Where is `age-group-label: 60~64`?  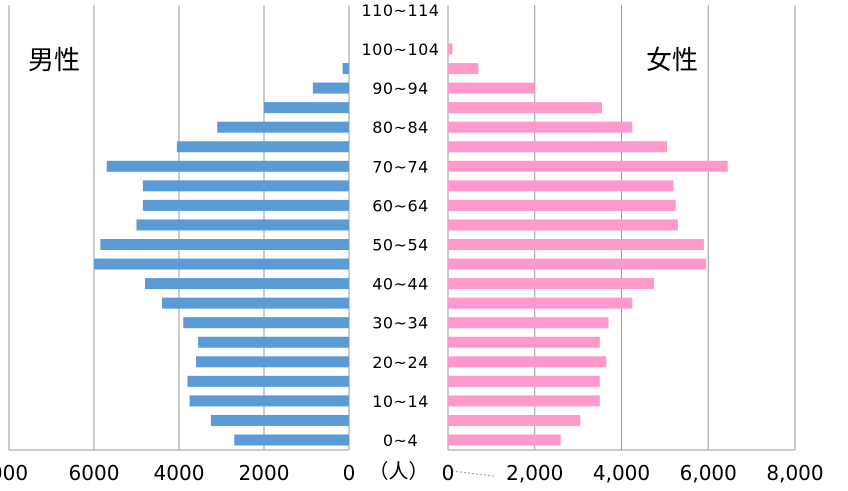 age-group-label: 60~64 is located at coordinates (400, 205).